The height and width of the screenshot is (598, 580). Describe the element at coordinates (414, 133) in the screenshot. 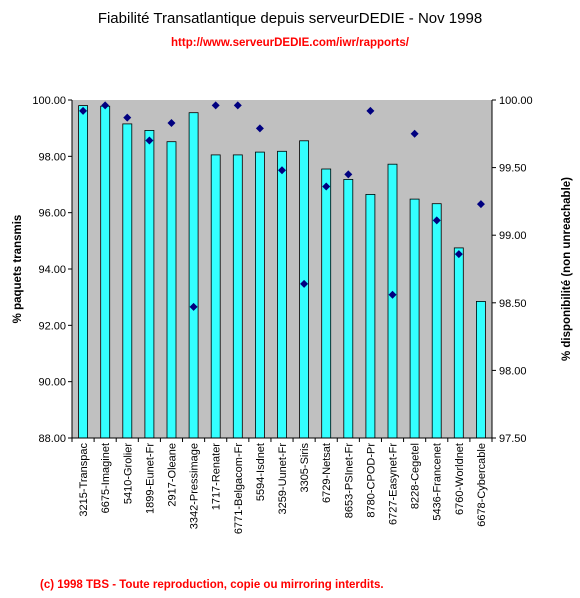

I see `marker-8228-cegetel` at that location.